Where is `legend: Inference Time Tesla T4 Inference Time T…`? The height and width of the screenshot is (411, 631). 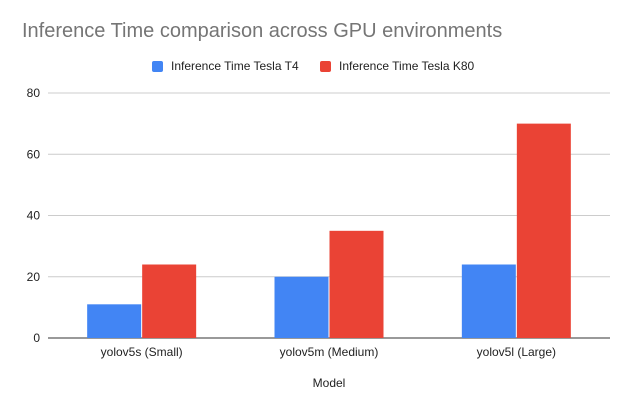
legend: Inference Time Tesla T4 Inference Time T… is located at coordinates (315, 66).